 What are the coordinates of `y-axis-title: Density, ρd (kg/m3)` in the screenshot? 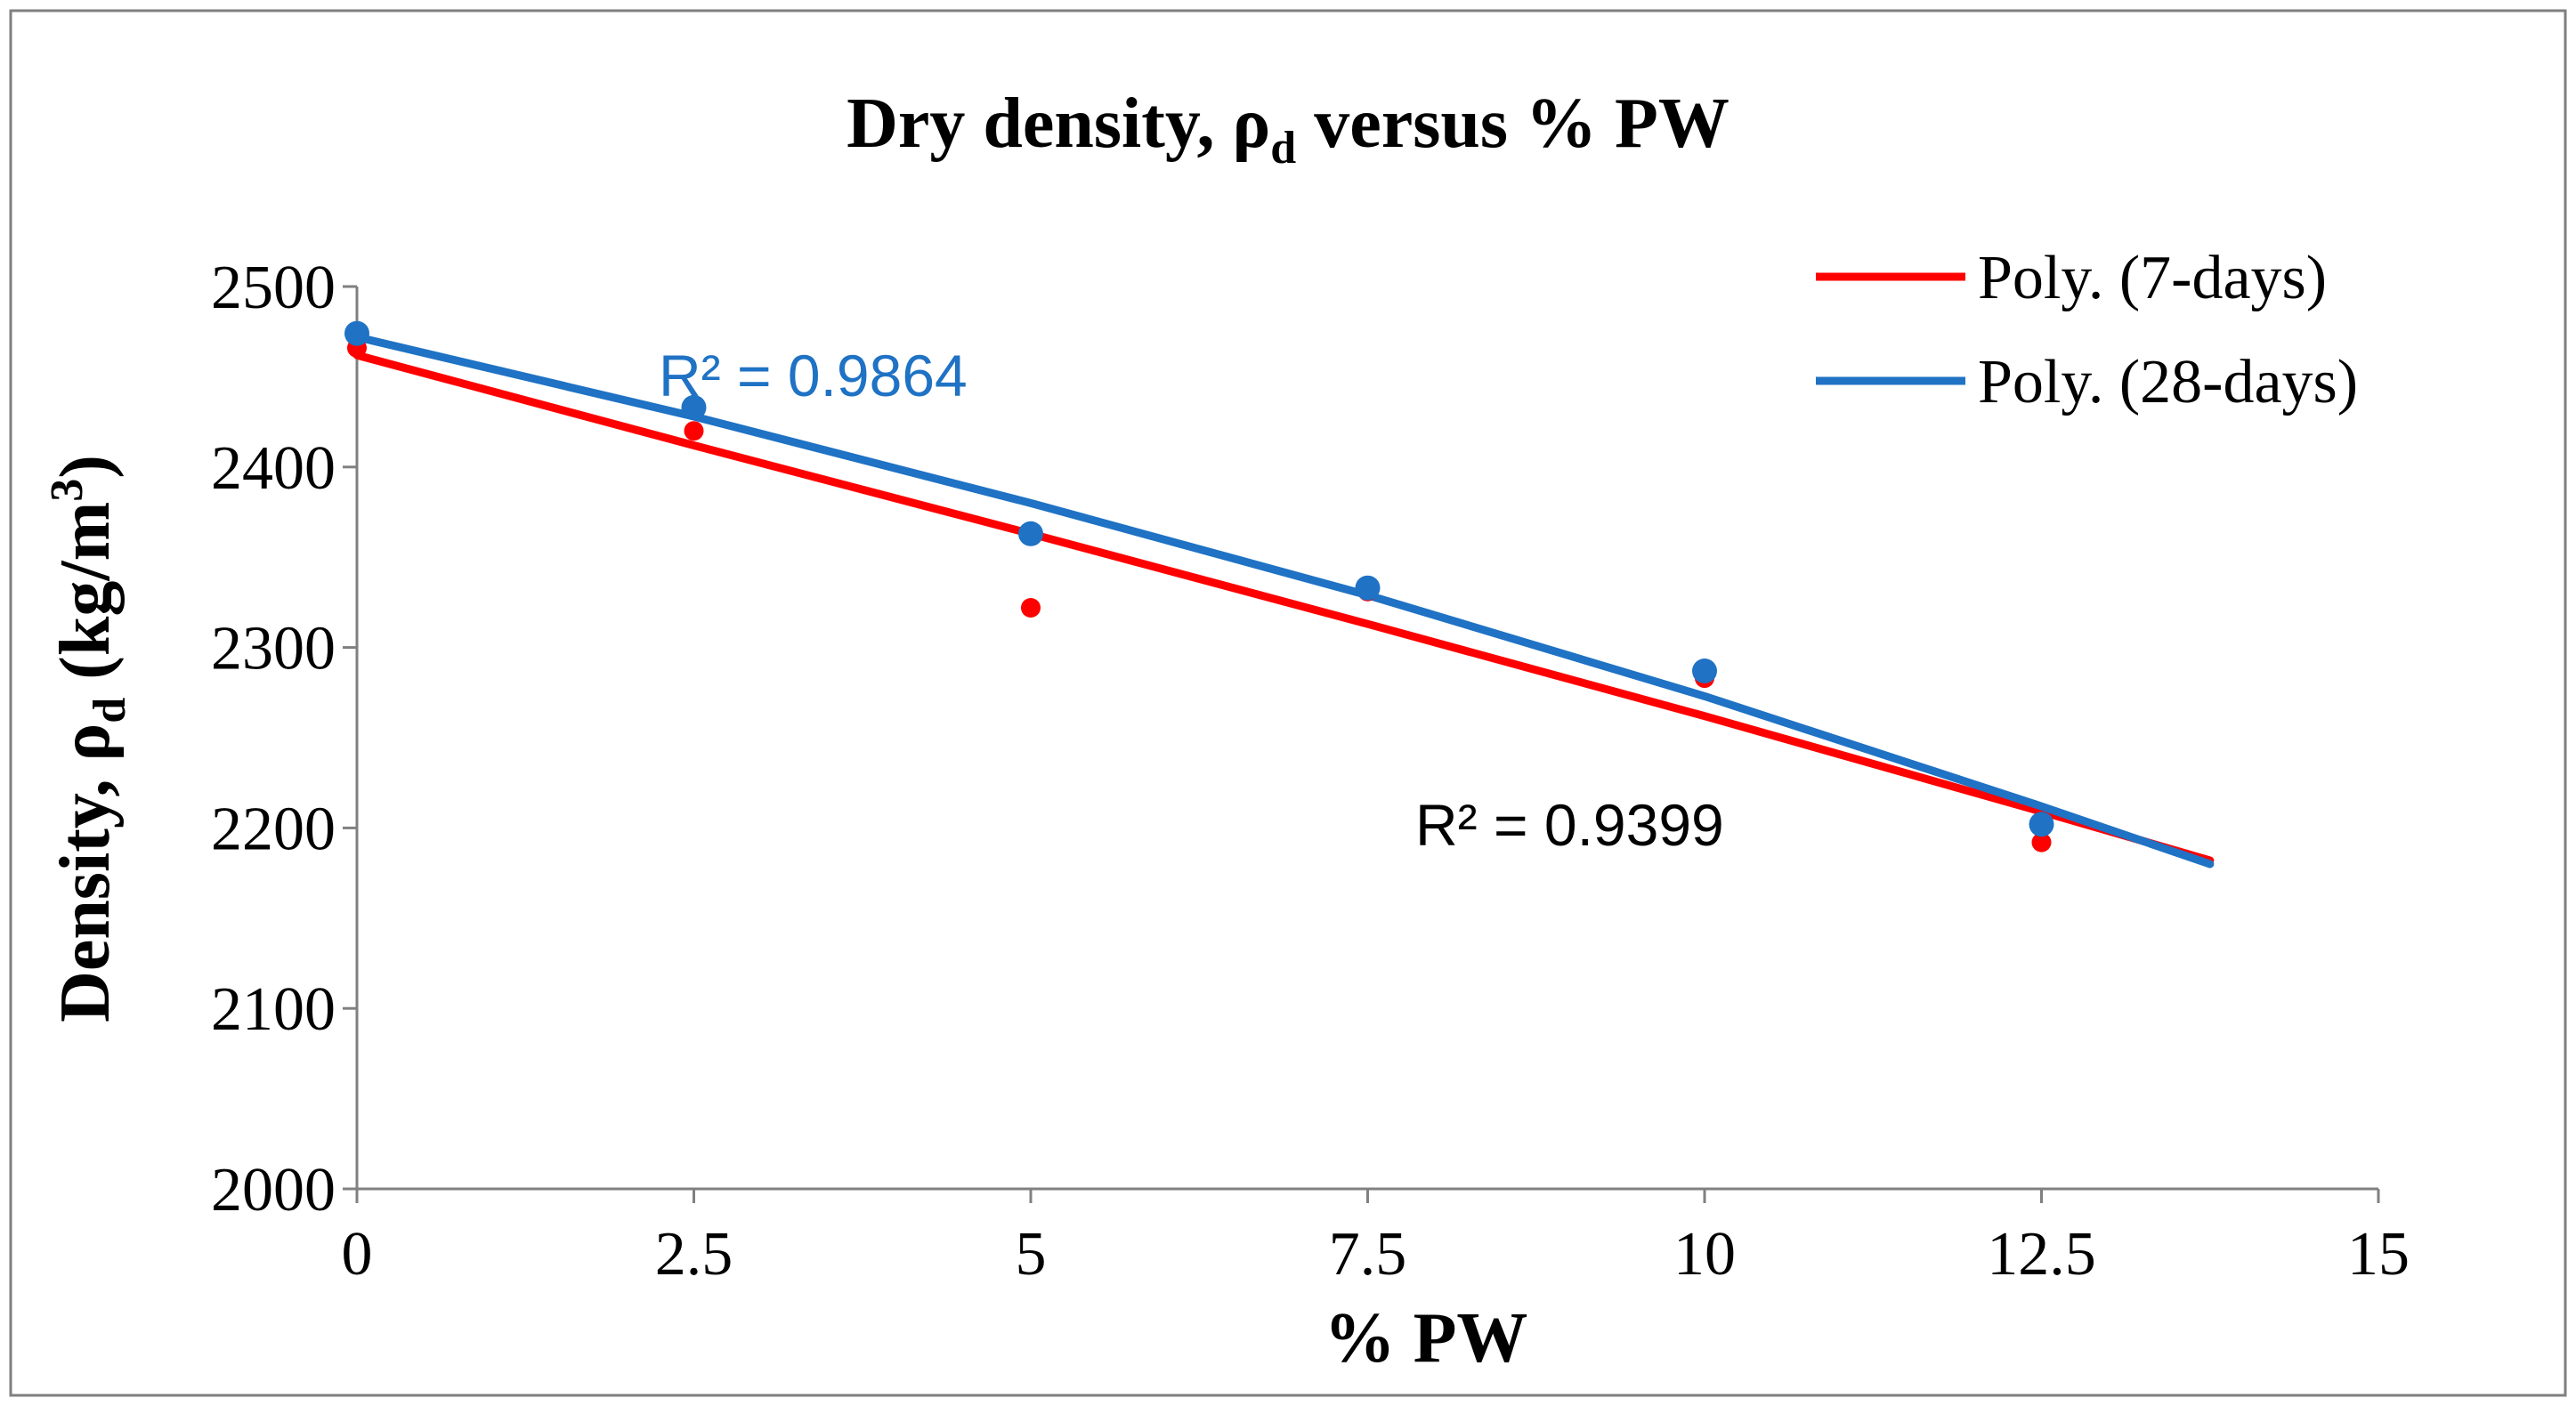 It's located at (88, 738).